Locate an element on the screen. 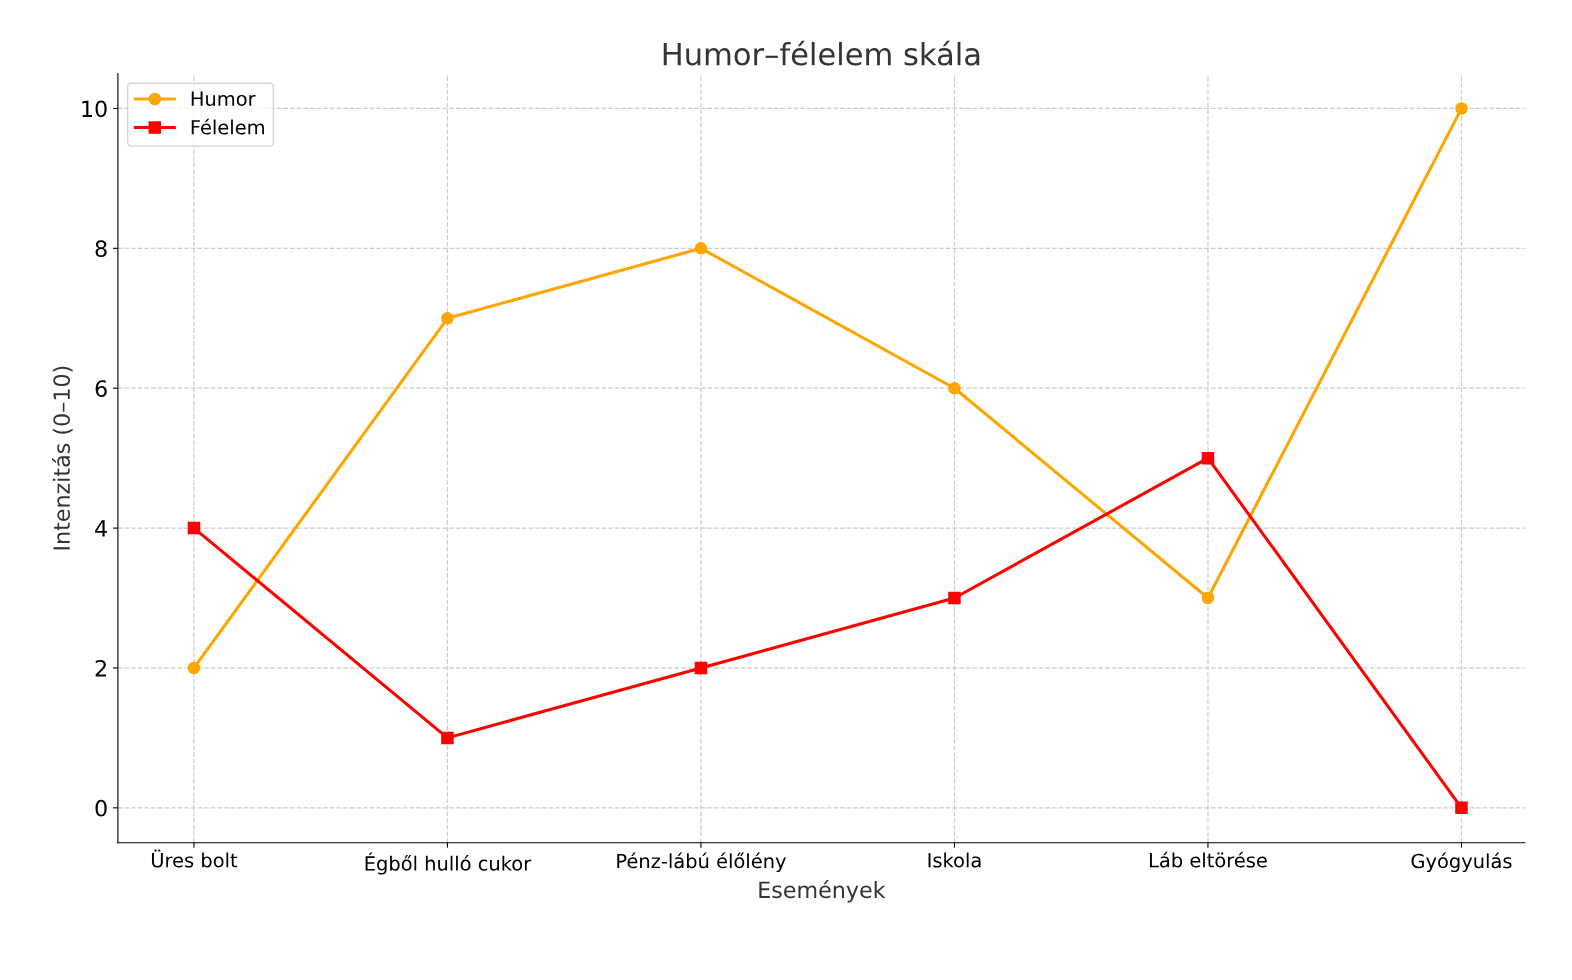 The width and height of the screenshot is (1572, 980). legend-label: Félelem is located at coordinates (227, 126).